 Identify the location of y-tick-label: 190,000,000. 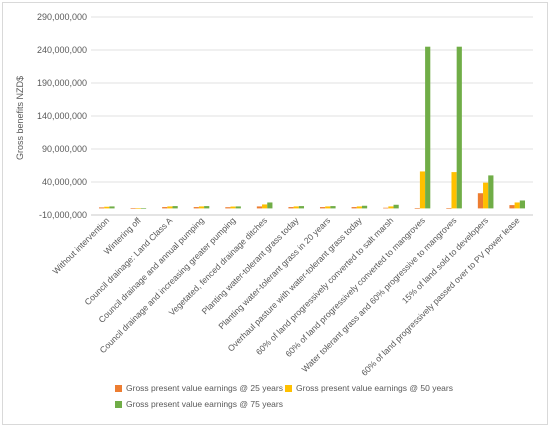
(62, 83).